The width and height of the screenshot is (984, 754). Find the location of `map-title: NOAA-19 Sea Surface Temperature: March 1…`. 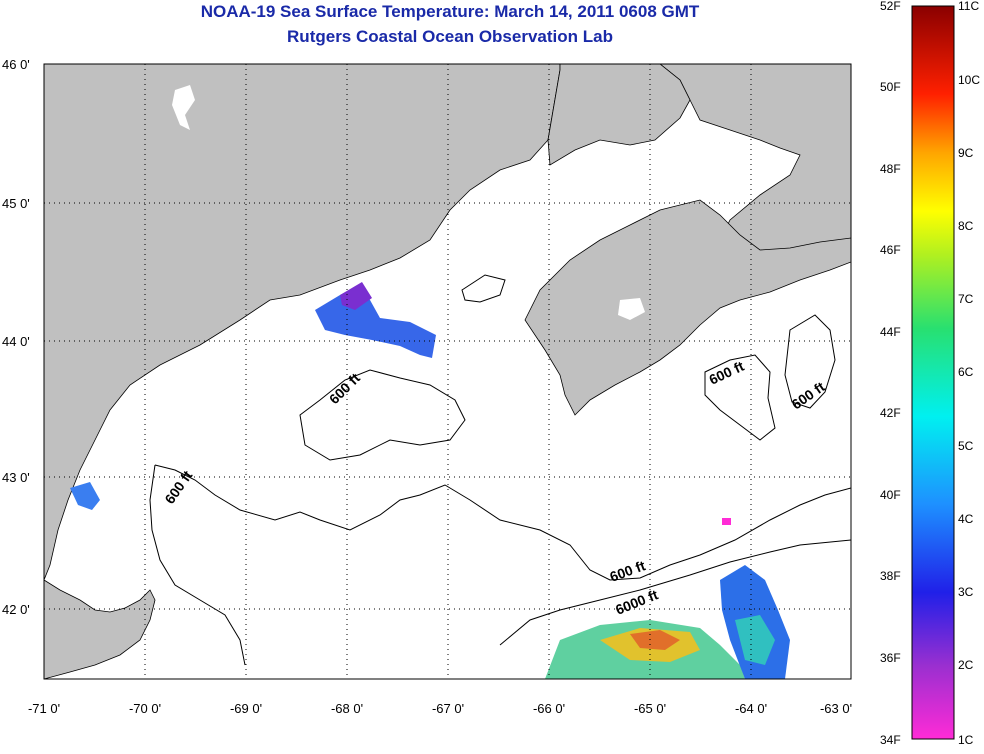

map-title: NOAA-19 Sea Surface Temperature: March 1… is located at coordinates (450, 11).